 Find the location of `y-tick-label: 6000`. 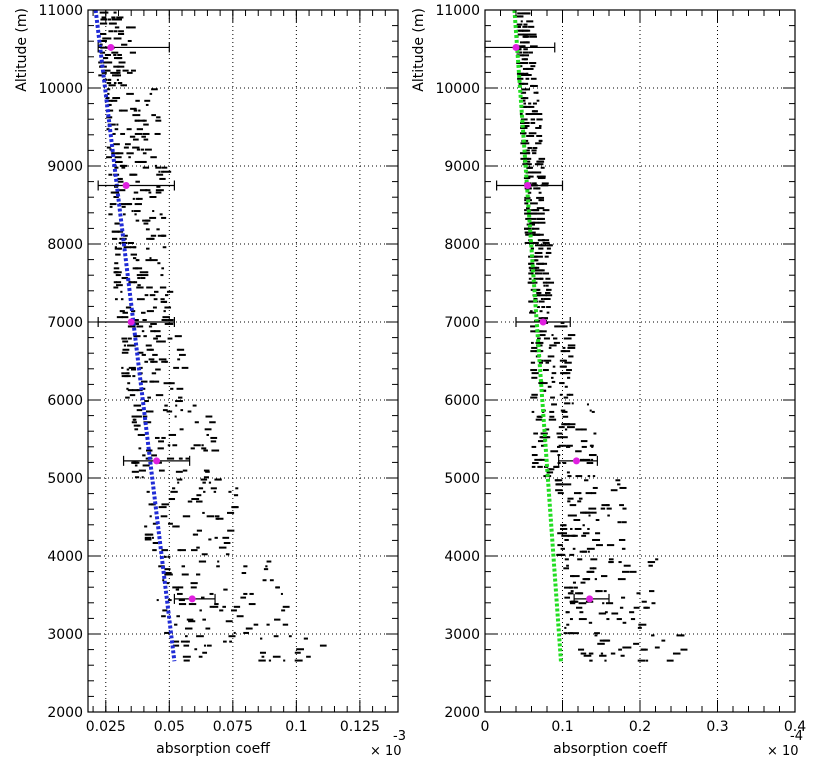

y-tick-label: 6000 is located at coordinates (462, 401).